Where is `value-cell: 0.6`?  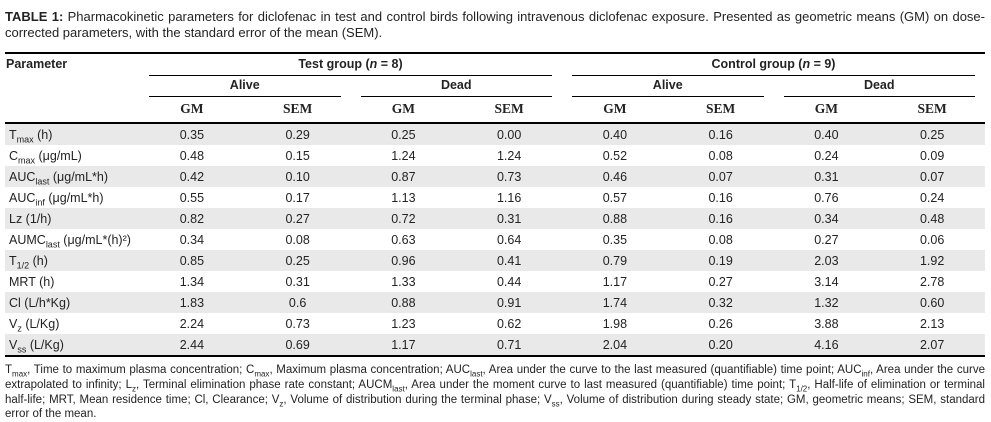 value-cell: 0.6 is located at coordinates (297, 302).